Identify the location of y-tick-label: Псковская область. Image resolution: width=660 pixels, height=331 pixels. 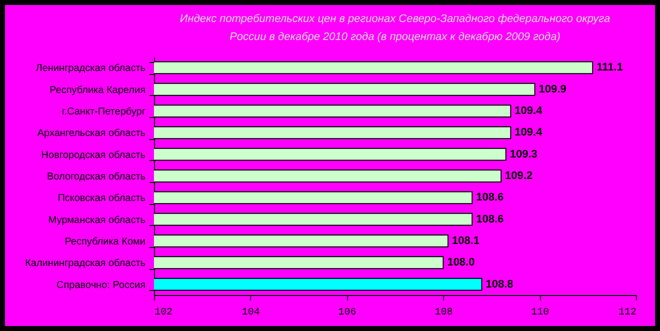
(102, 198).